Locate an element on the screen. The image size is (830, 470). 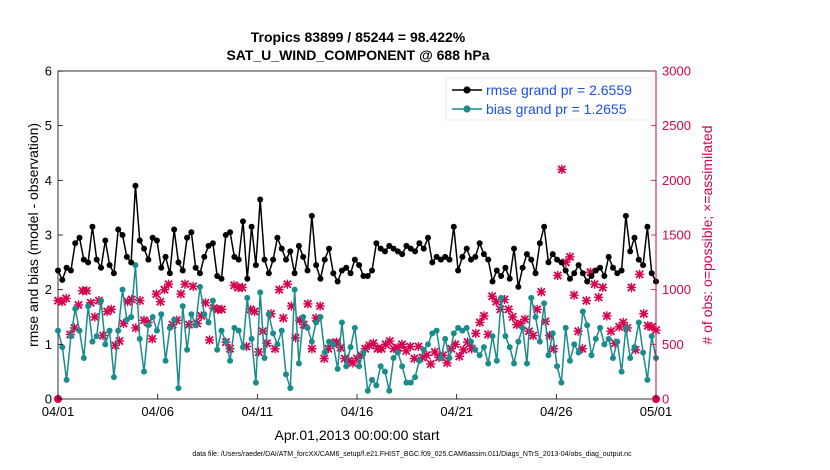
y-tick-label: 3 is located at coordinates (48, 235).